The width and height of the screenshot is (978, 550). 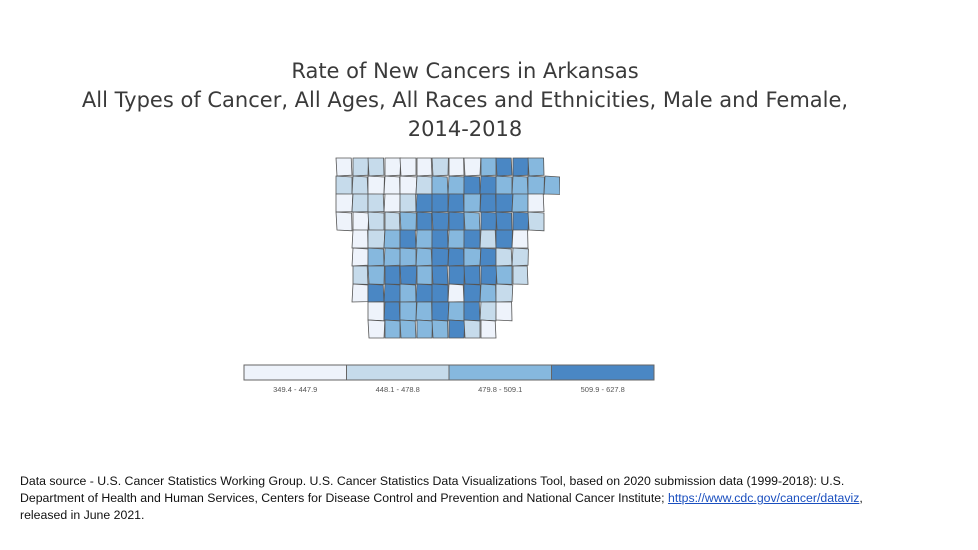 What do you see at coordinates (603, 389) in the screenshot?
I see `legend-label: 509.9 - 627.8` at bounding box center [603, 389].